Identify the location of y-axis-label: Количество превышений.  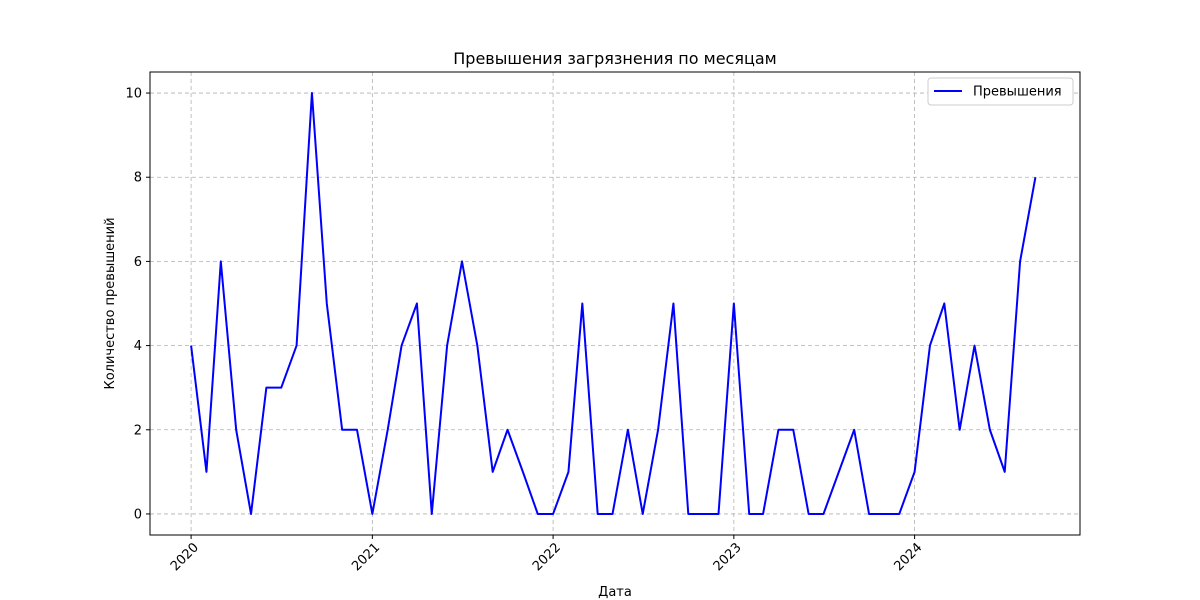
(110, 303).